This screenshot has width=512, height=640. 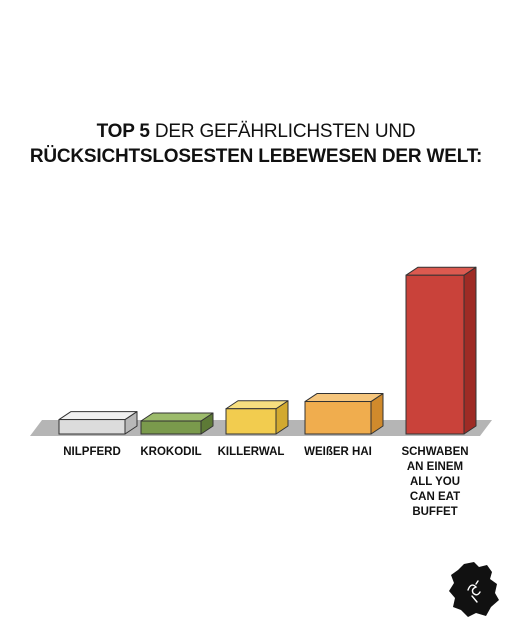 What do you see at coordinates (282, 131) in the screenshot?
I see `title-rest: DER GEFÄHRLICHSTEN UND` at bounding box center [282, 131].